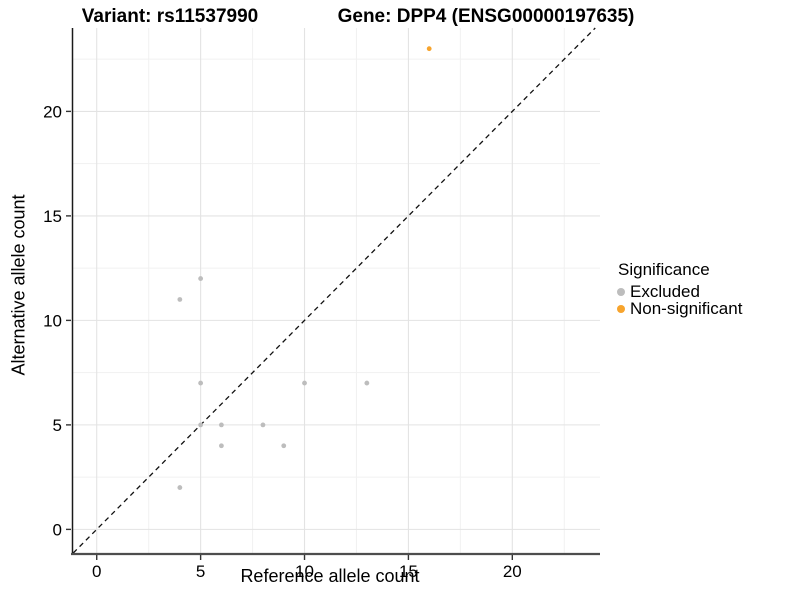 Image resolution: width=800 pixels, height=600 pixels. What do you see at coordinates (52, 216) in the screenshot?
I see `y-tick-label: 15` at bounding box center [52, 216].